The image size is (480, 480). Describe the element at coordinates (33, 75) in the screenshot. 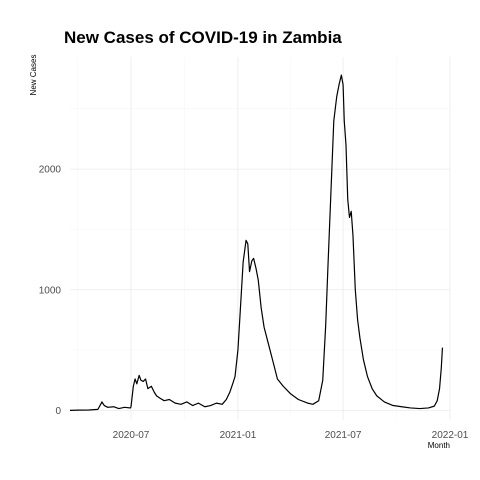

I see `y-axis-label: New Cases` at that location.